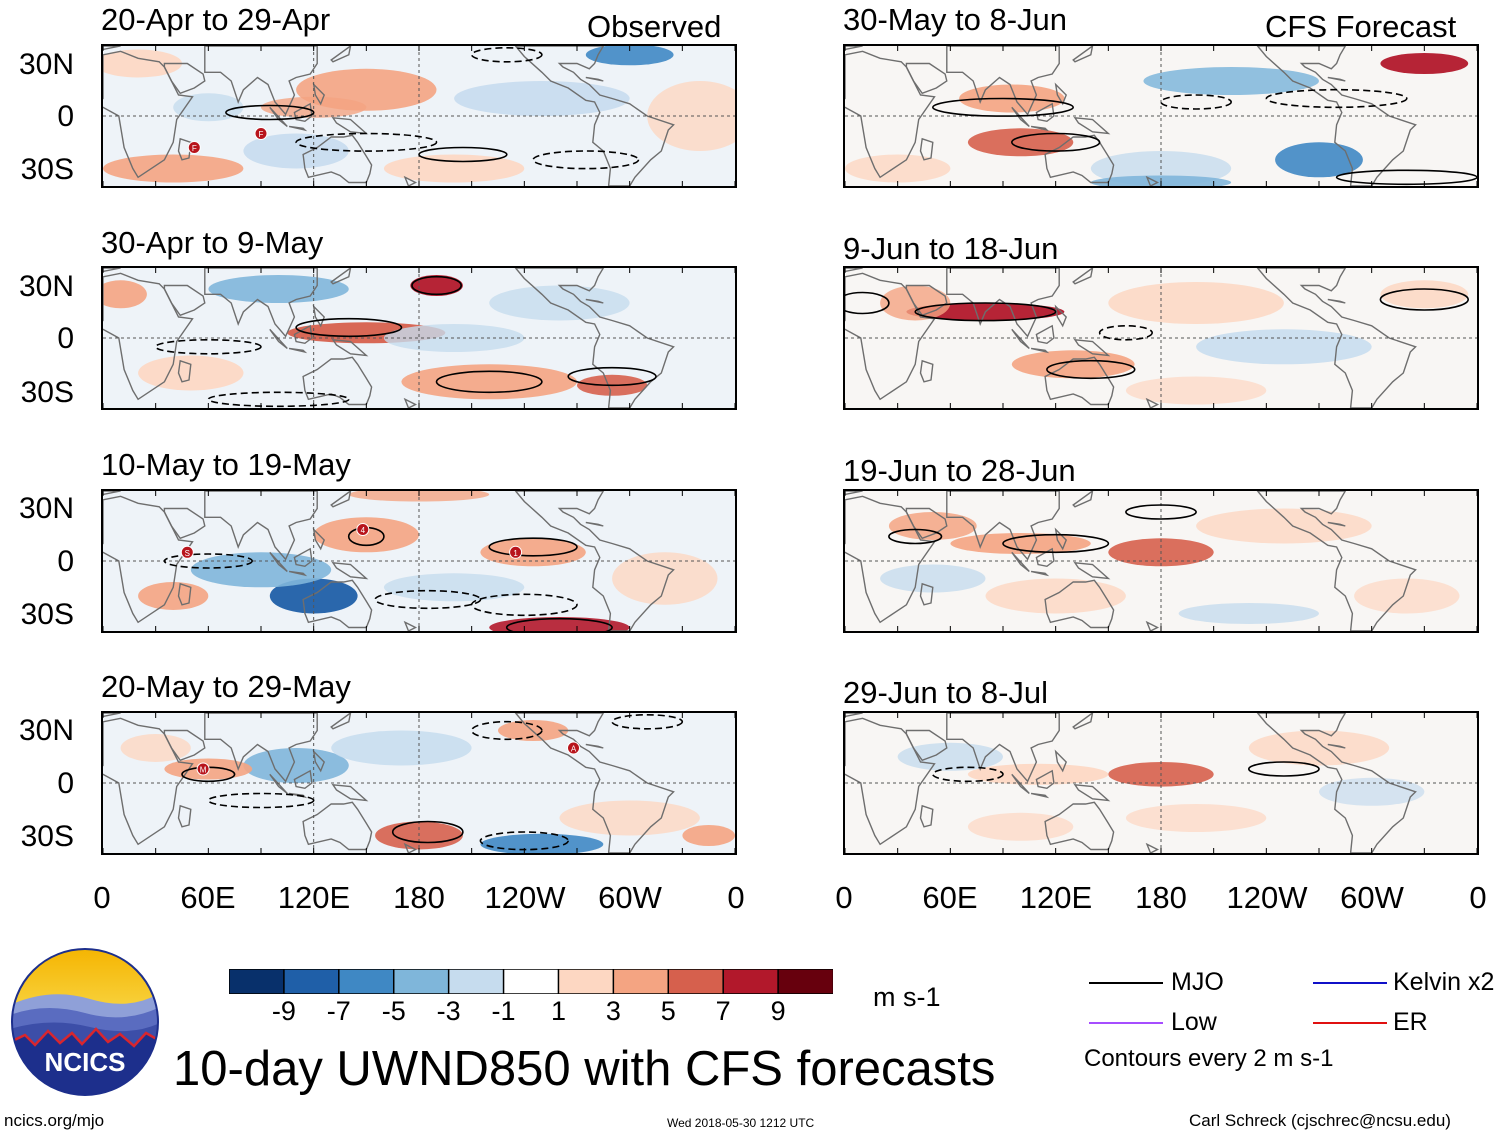  Describe the element at coordinates (641, 981) in the screenshot. I see `colorbar-swatch` at that location.